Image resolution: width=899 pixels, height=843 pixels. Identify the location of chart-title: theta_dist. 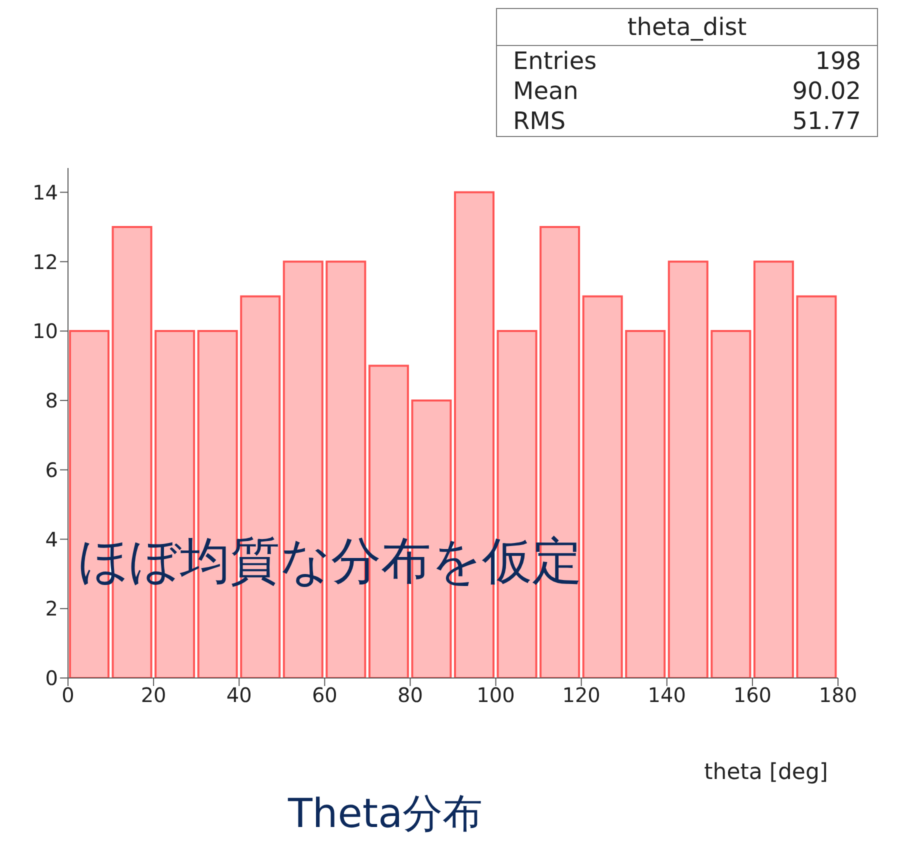
(687, 27).